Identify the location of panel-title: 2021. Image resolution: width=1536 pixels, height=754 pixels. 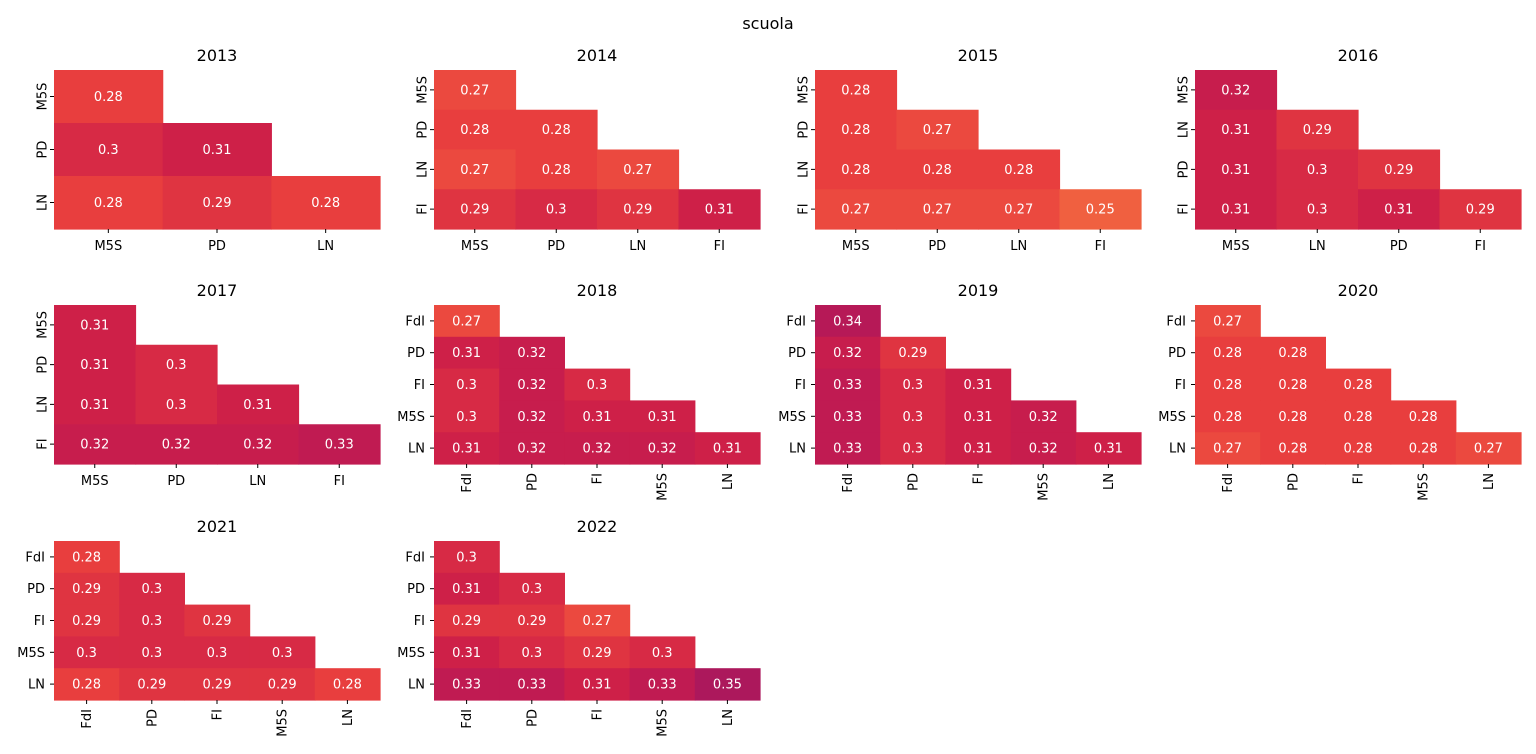
(217, 526).